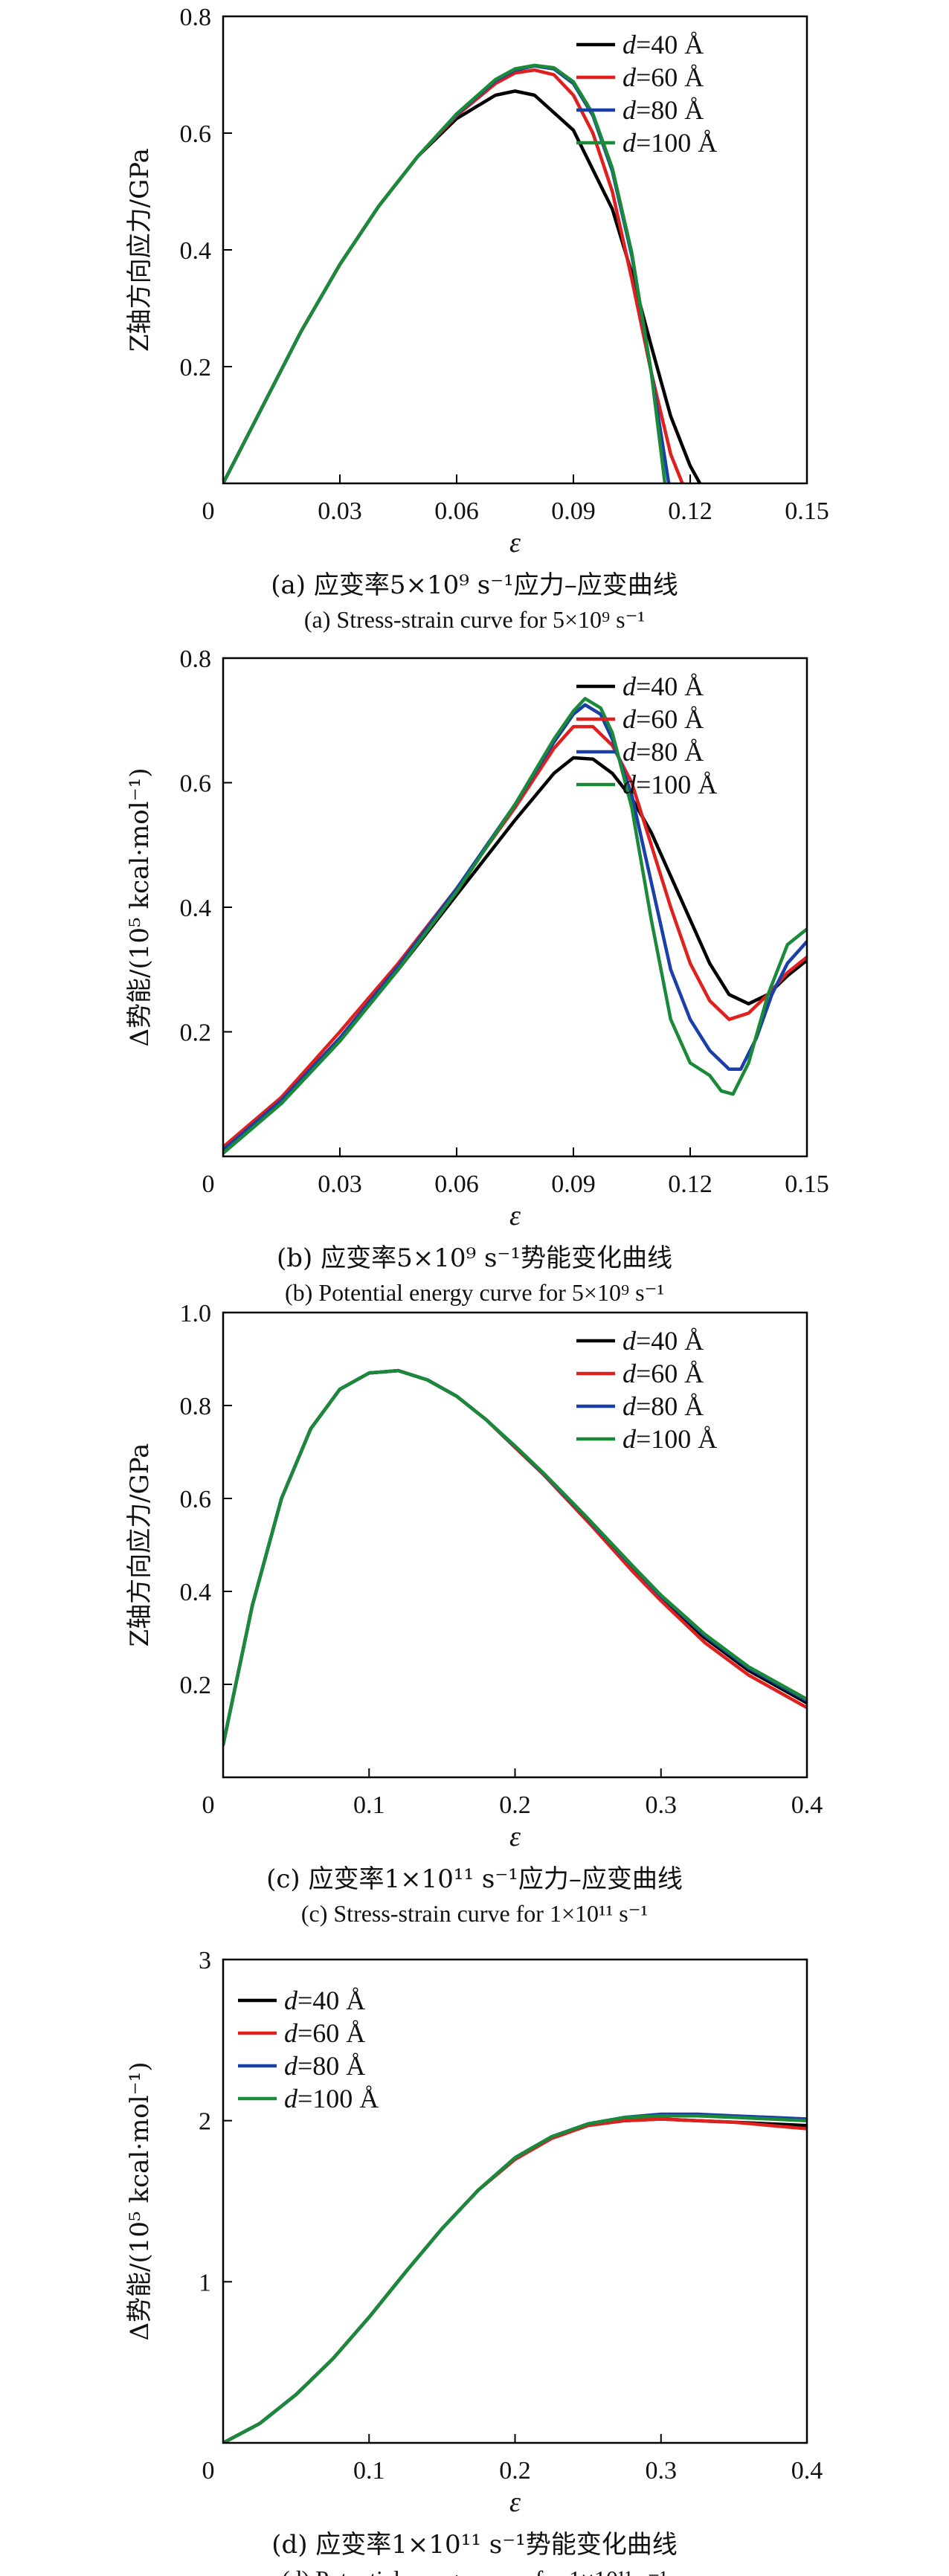 This screenshot has height=2576, width=949. What do you see at coordinates (205, 2282) in the screenshot?
I see `y-tick-label: 1` at bounding box center [205, 2282].